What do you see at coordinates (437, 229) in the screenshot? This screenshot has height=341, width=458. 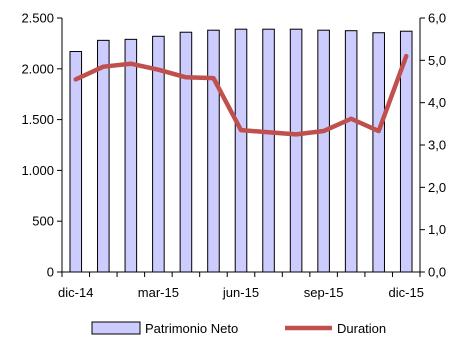 I see `y-right-tick-label: 1,0` at bounding box center [437, 229].